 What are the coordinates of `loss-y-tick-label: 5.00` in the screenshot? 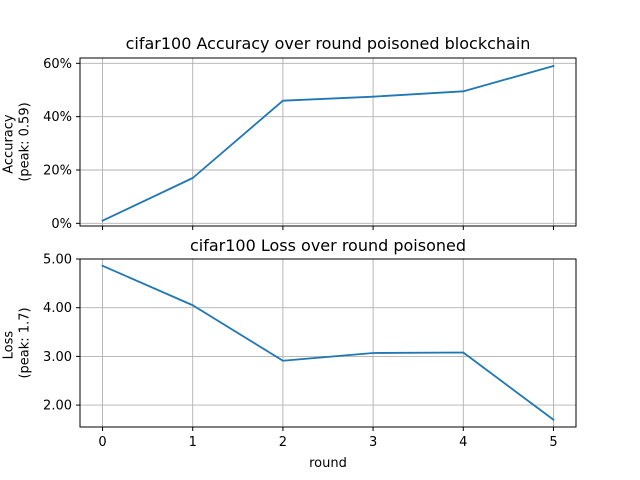 It's located at (57, 260).